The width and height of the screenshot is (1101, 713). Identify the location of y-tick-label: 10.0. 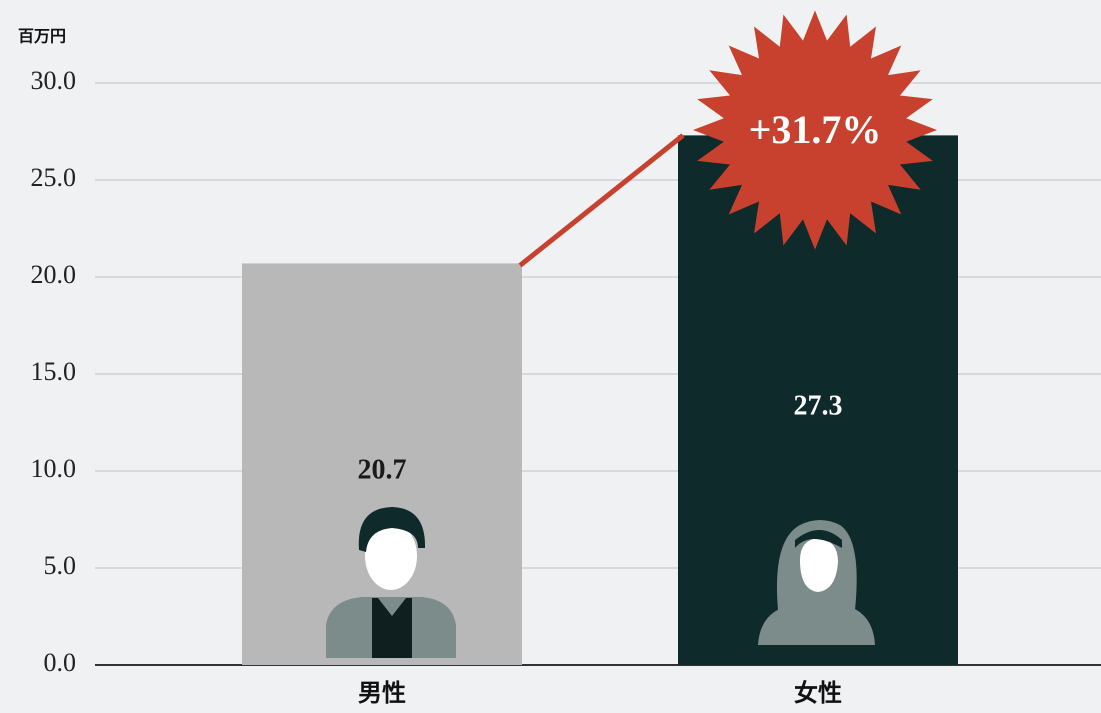
(54, 468).